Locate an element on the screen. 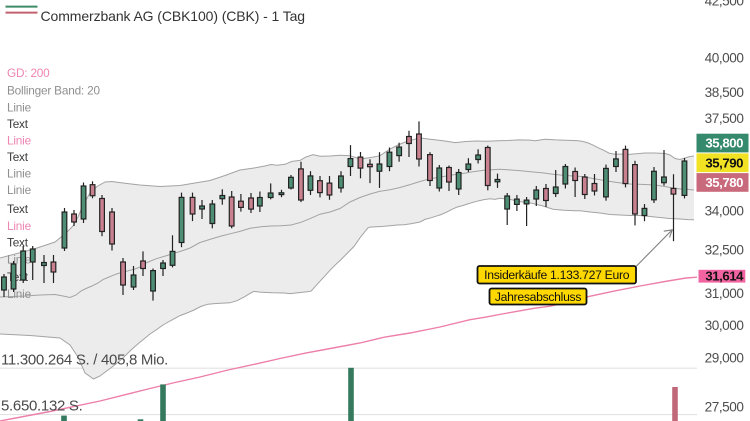  svg-text: 38,500 is located at coordinates (725, 92).